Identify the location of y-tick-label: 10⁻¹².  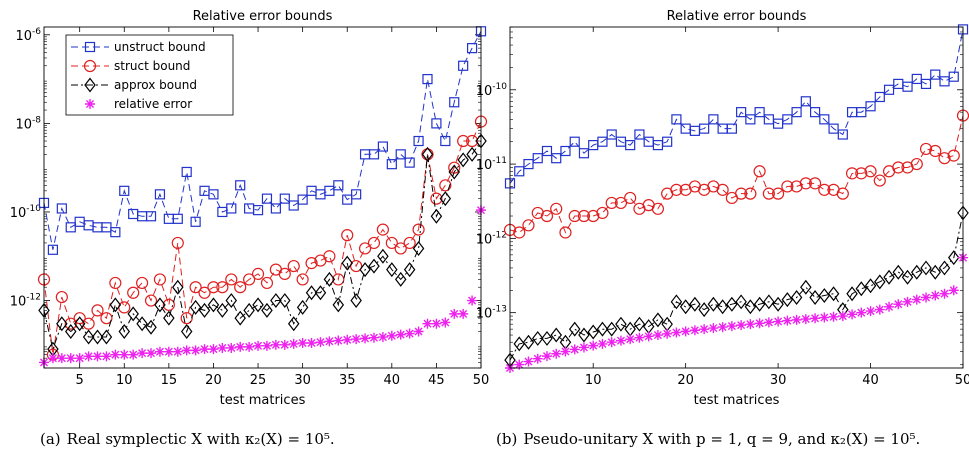
(491, 238).